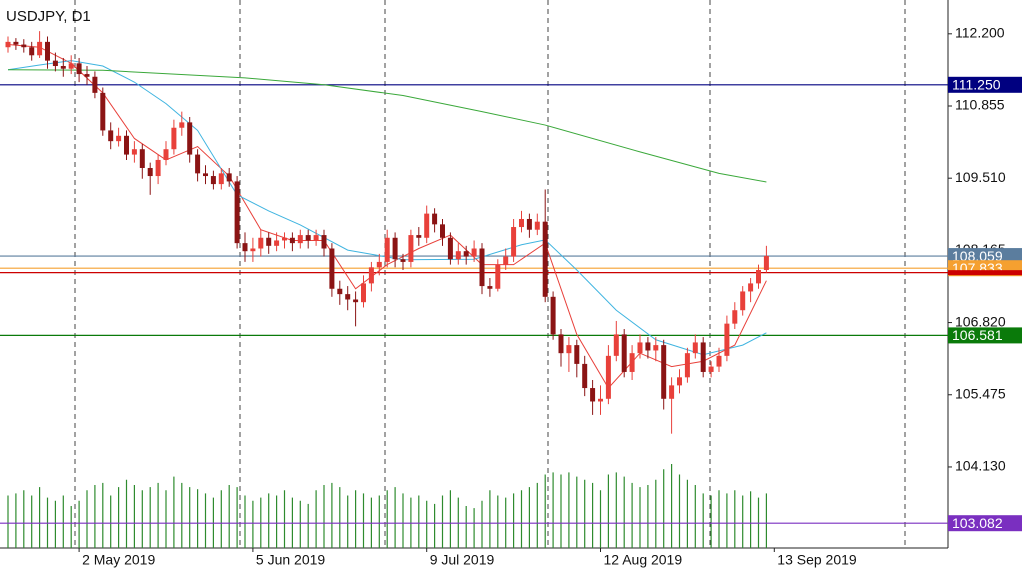  I want to click on level-label: 103.082, so click(977, 523).